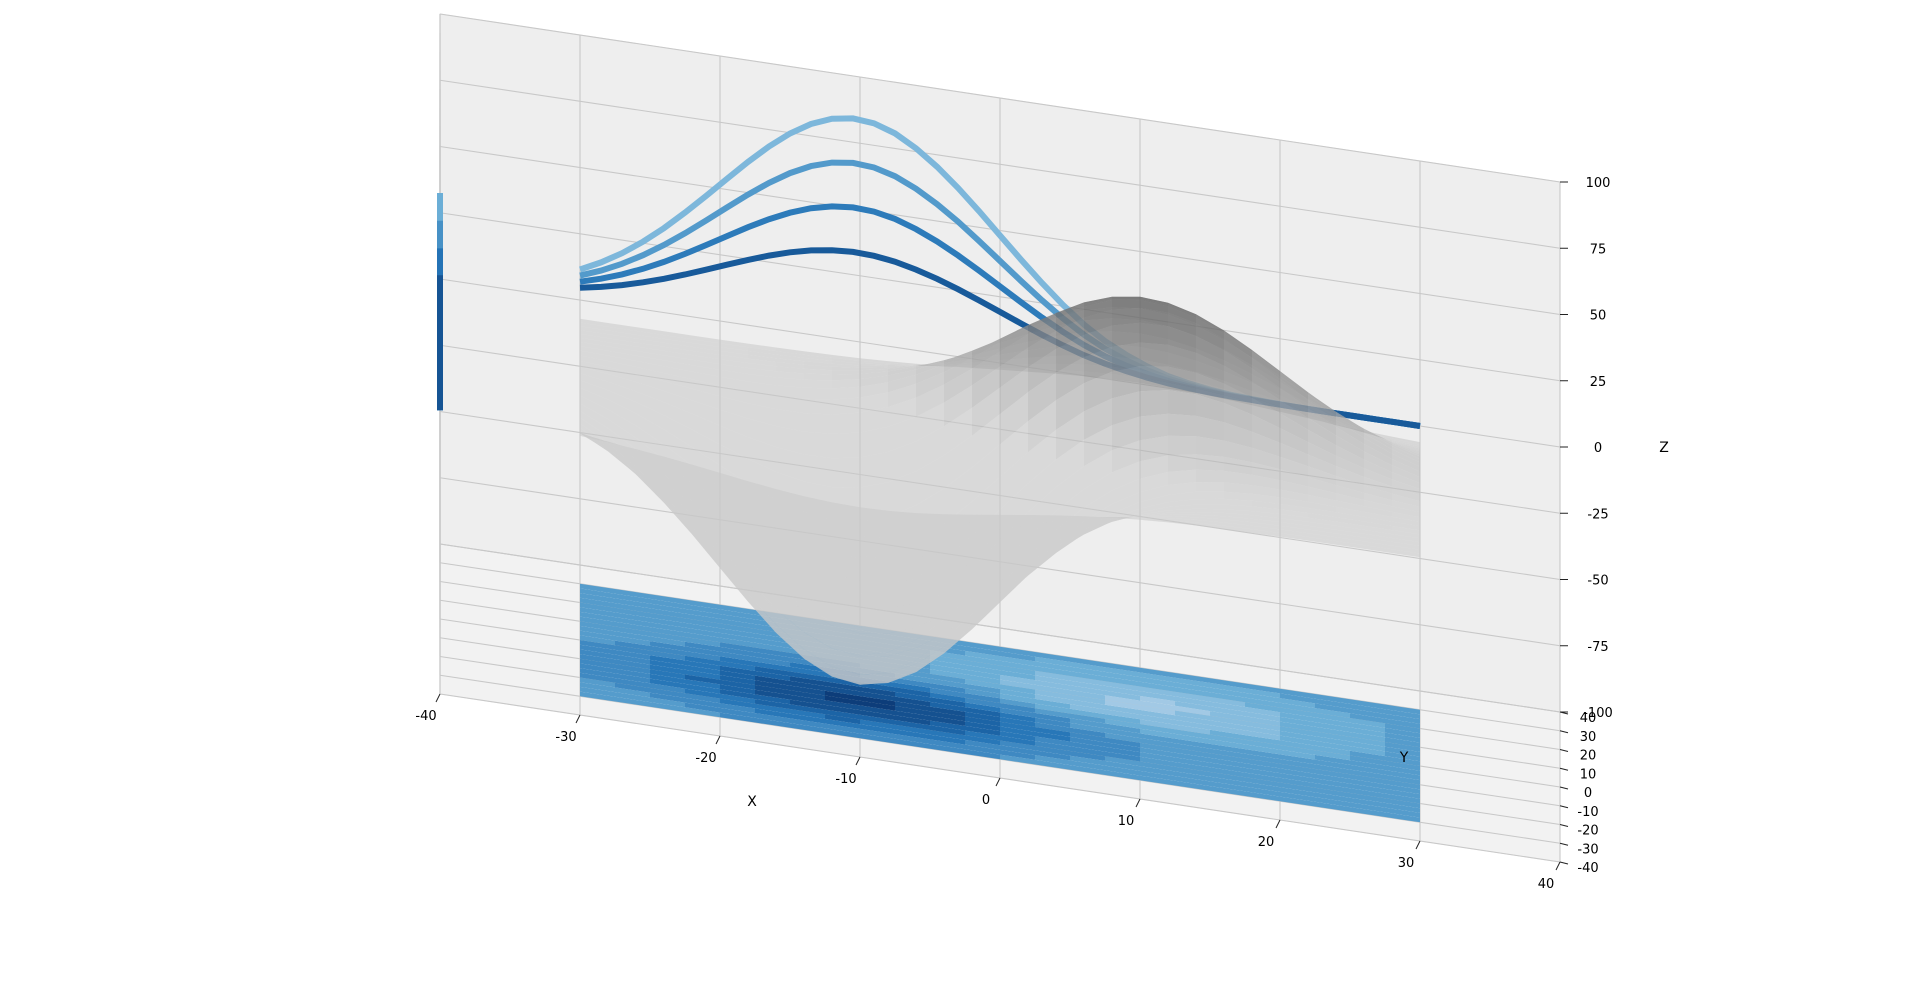 This screenshot has height=987, width=1920. Describe the element at coordinates (845, 779) in the screenshot. I see `x-tick-label: -10` at that location.